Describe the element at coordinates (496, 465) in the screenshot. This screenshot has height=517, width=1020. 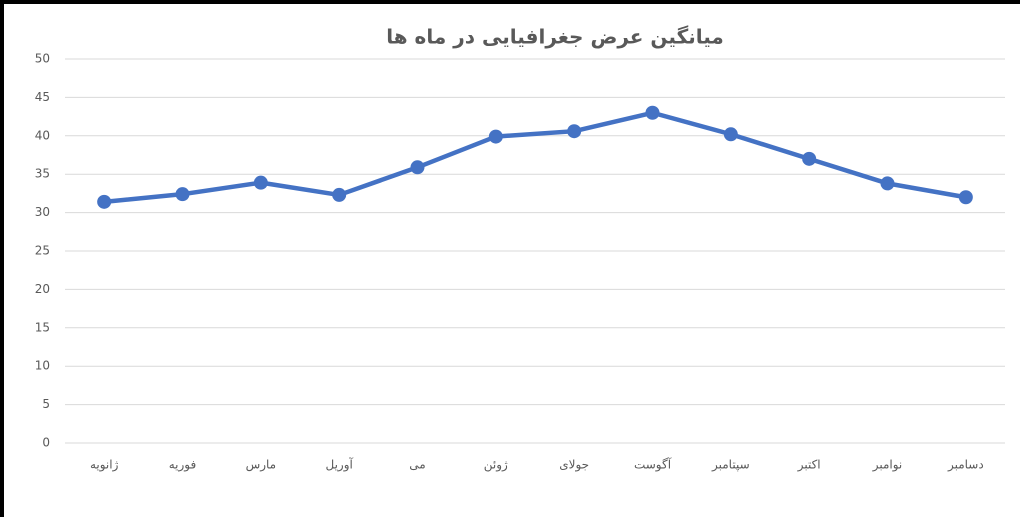
I see `x-tick-label: ژوئن` at that location.